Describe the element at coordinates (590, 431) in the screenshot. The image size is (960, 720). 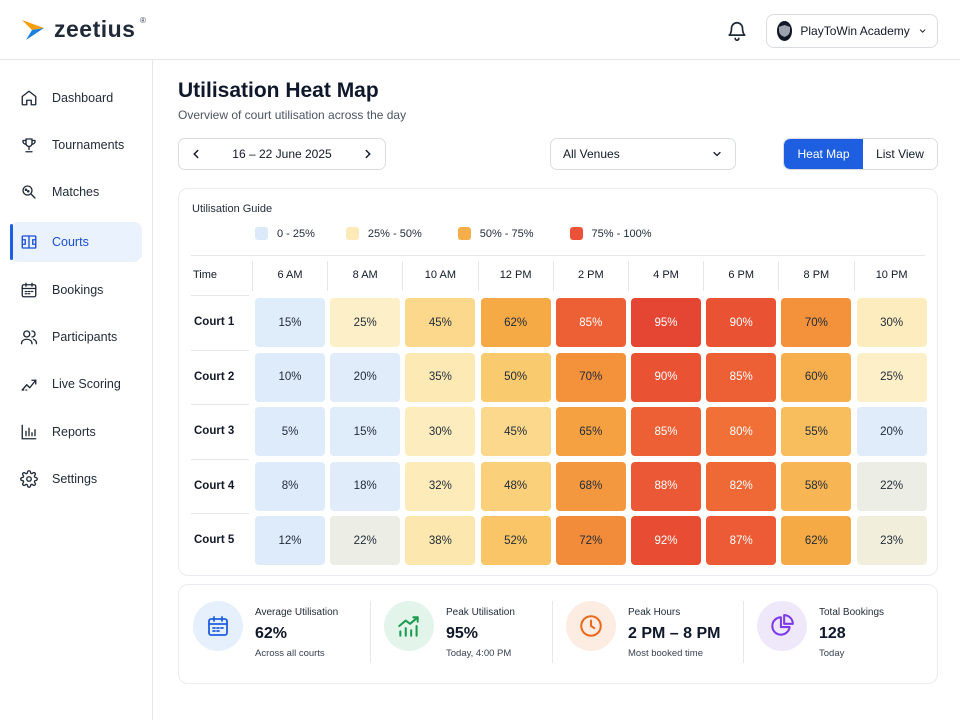
I see `heatmap-cell: 65%` at that location.